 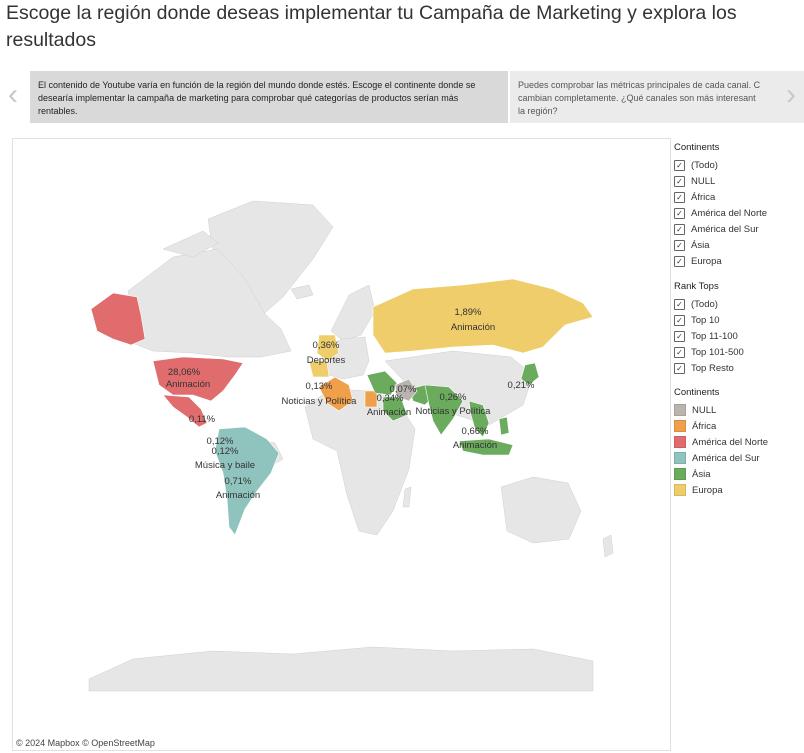 I want to click on filter-option-label: (Todo), so click(x=704, y=165).